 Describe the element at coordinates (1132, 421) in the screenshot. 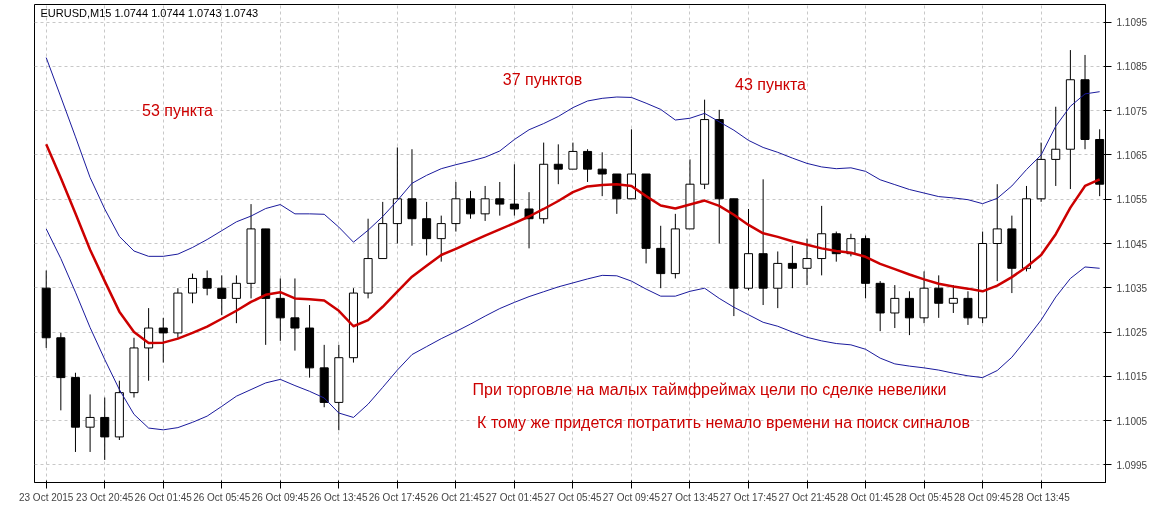

I see `y-tick-label: 1.1005` at that location.